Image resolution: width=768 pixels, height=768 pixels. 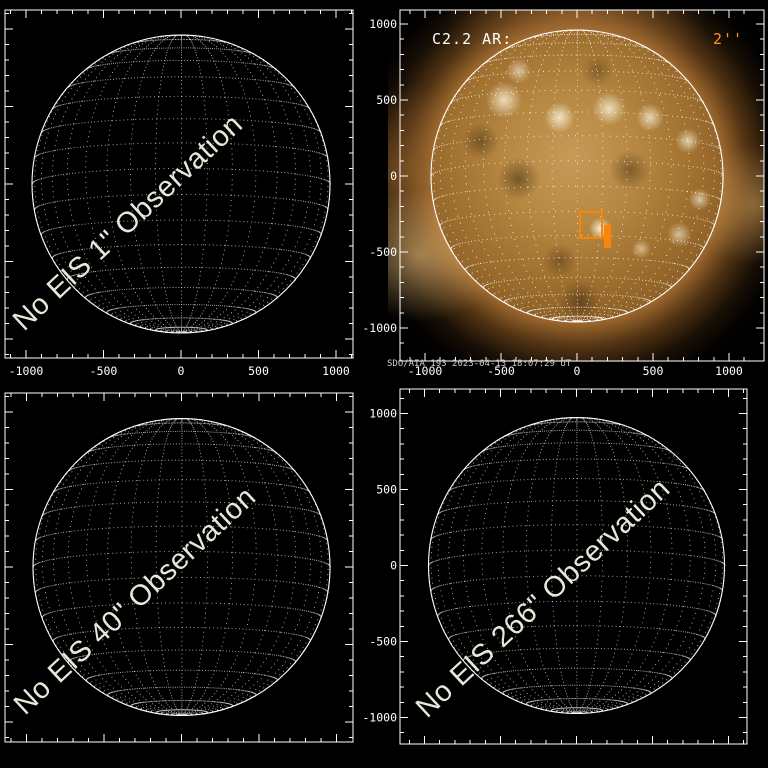 What do you see at coordinates (135, 601) in the screenshot?
I see `watermark-no-eis-40: No EIS 40" Observation` at bounding box center [135, 601].